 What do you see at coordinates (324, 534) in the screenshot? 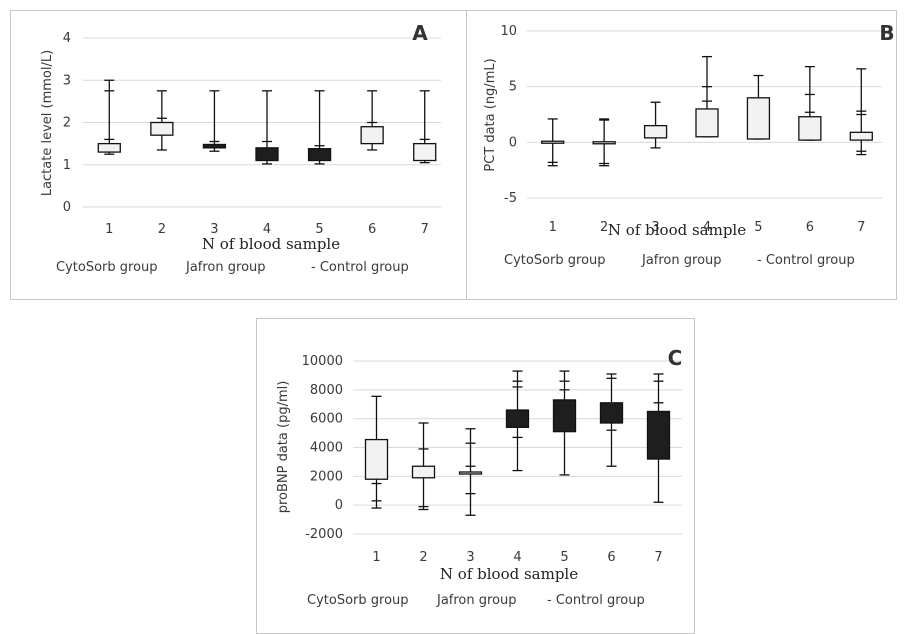
I see `y-tick-label: -2000` at bounding box center [324, 534].